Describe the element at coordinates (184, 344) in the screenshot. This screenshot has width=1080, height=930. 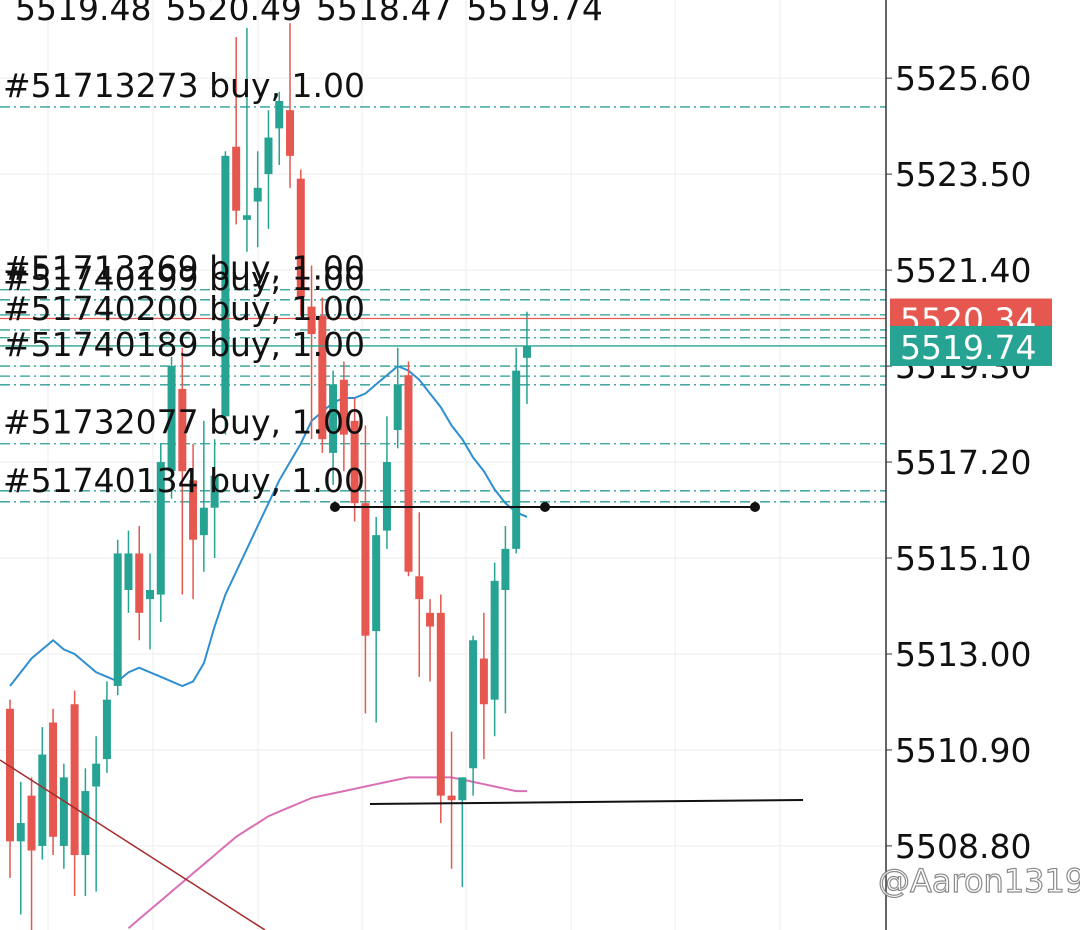
I see `order-label: #51740189 buy, 1.00` at that location.